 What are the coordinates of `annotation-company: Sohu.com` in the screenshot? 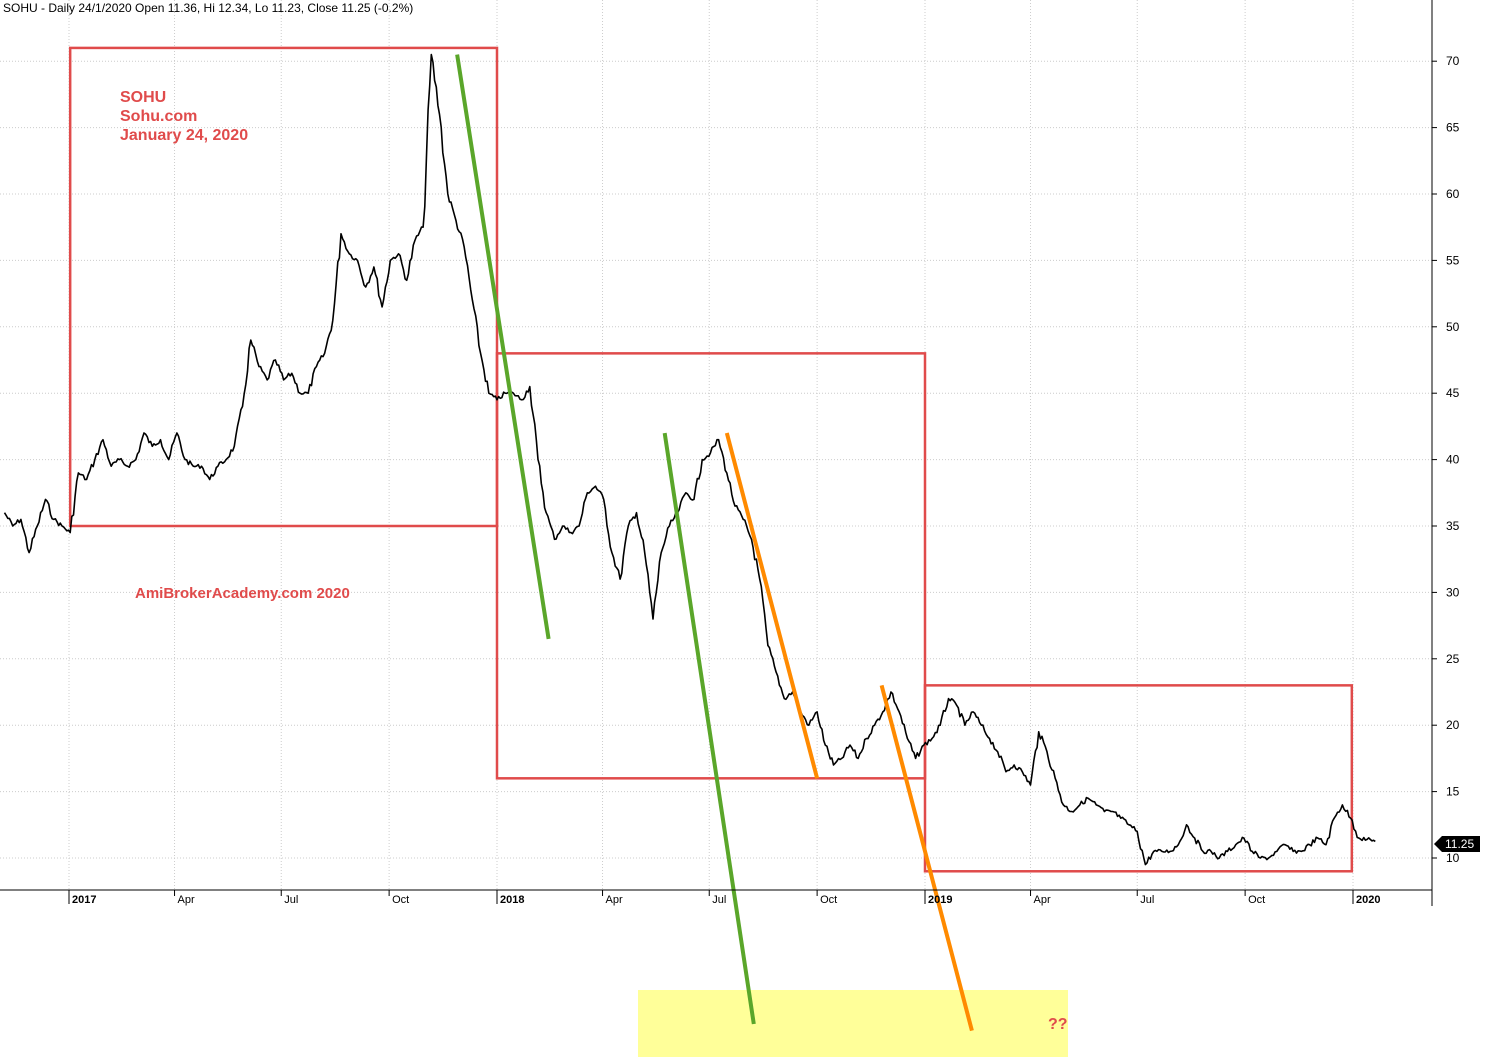 It's located at (158, 116).